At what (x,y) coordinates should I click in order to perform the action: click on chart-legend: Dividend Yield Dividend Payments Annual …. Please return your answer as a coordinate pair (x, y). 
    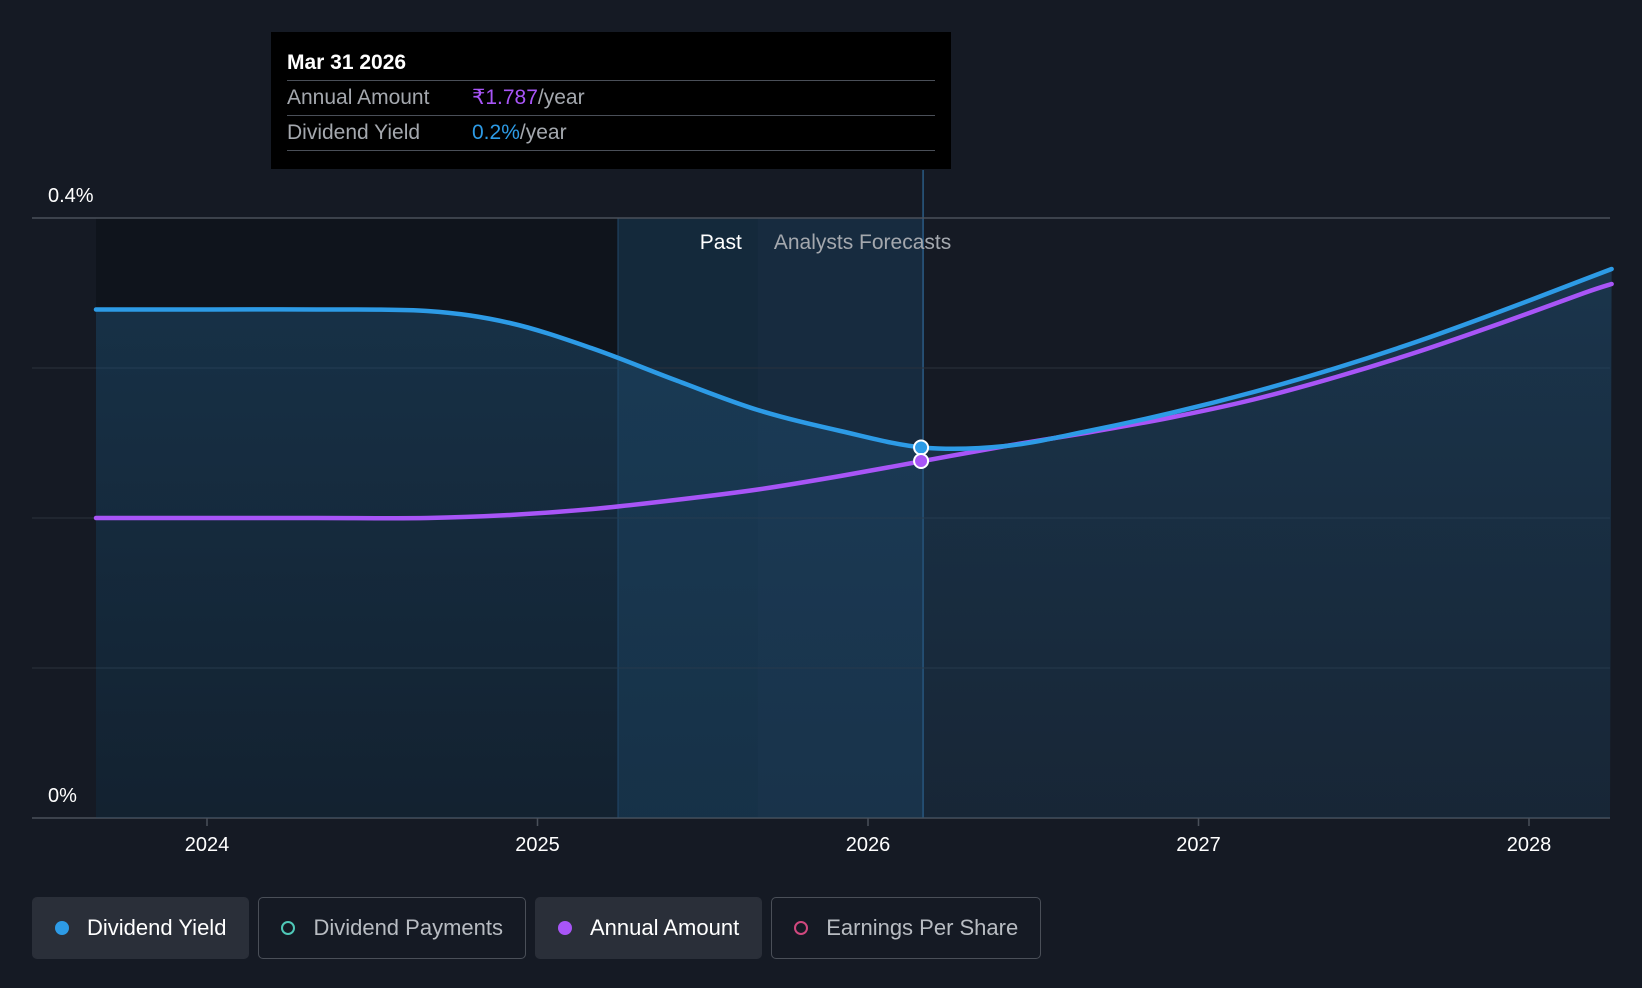
    Looking at the image, I should click on (537, 928).